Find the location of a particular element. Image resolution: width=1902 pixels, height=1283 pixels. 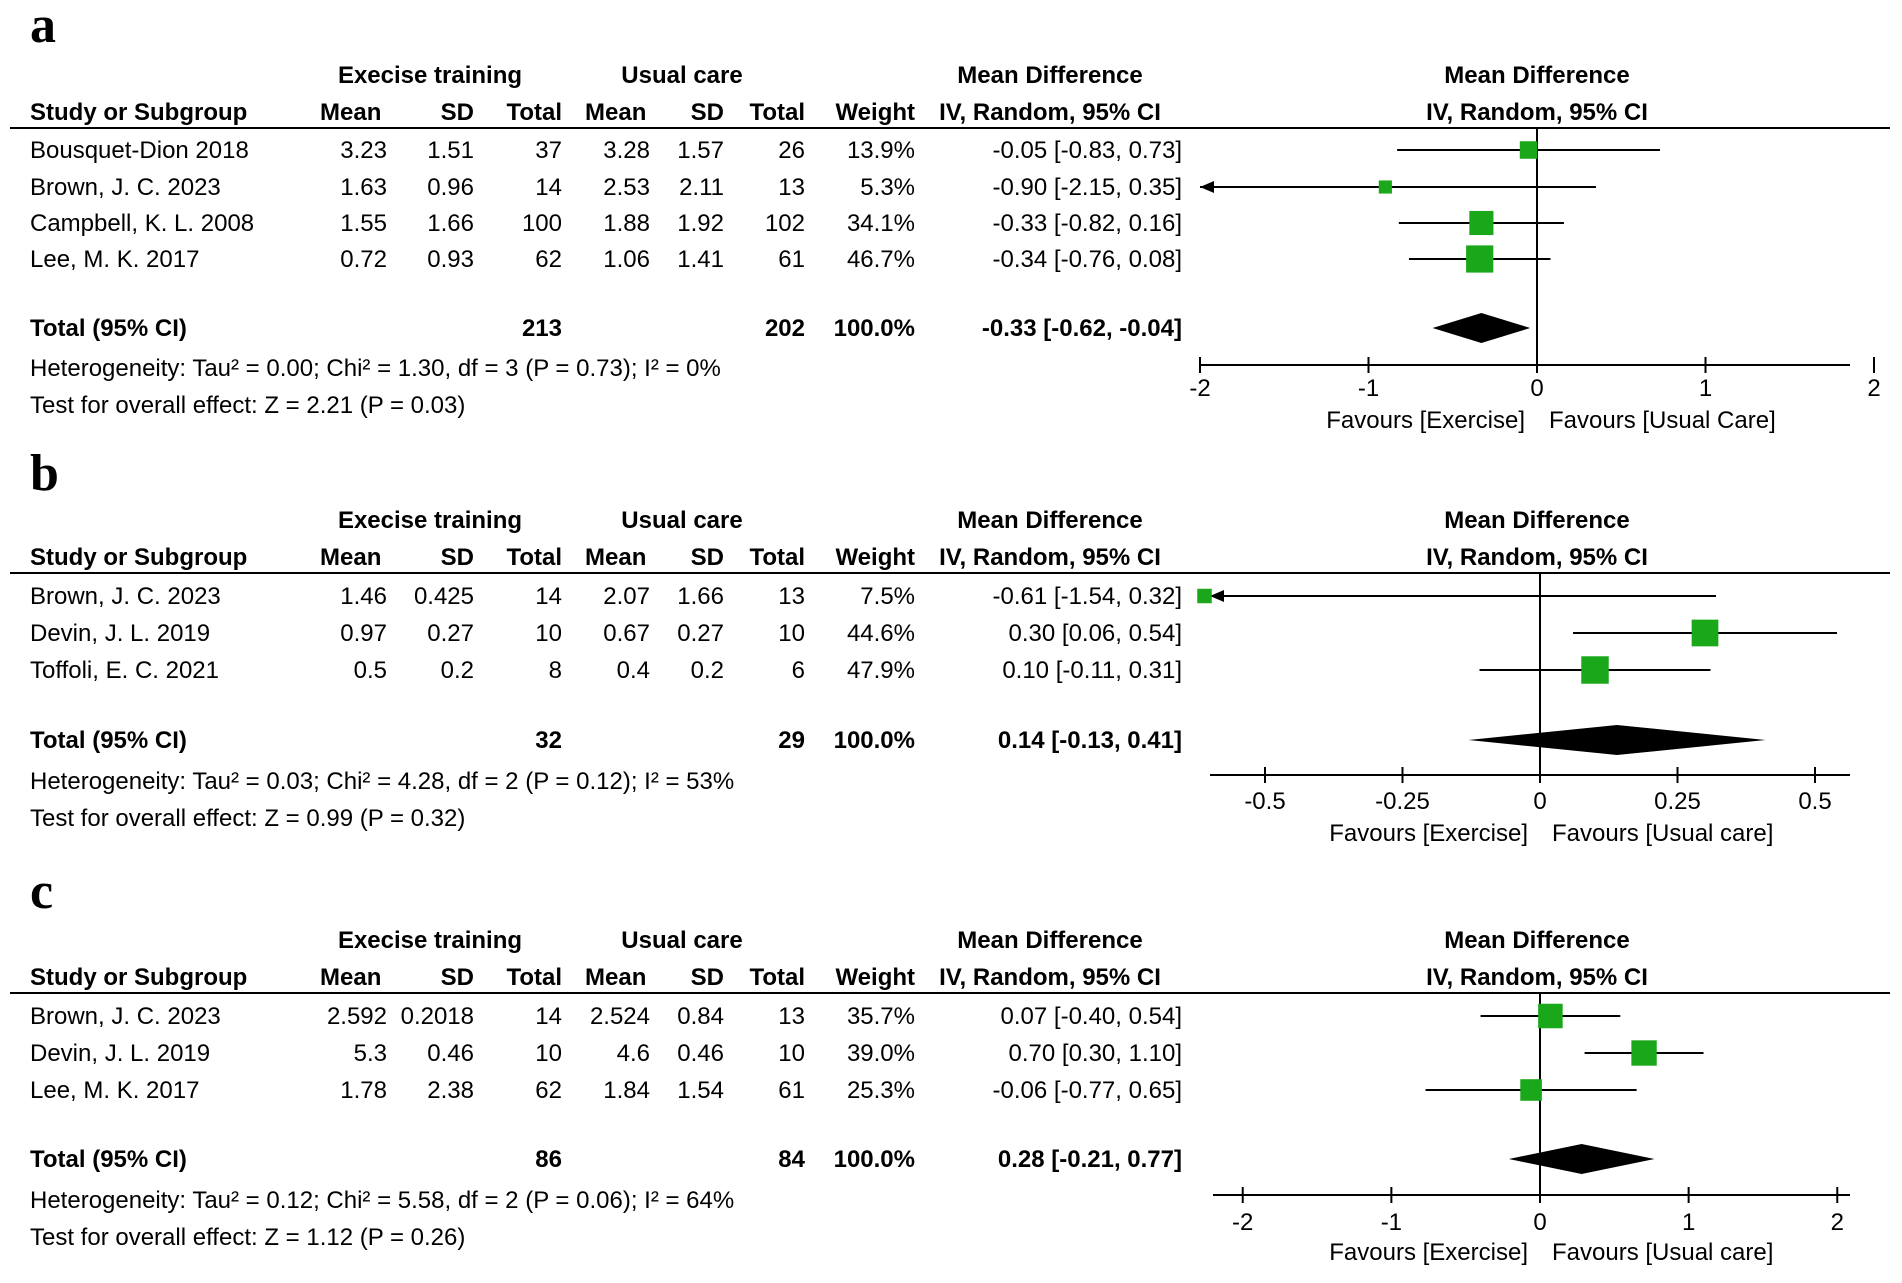

panel-letter: a is located at coordinates (43, 27).